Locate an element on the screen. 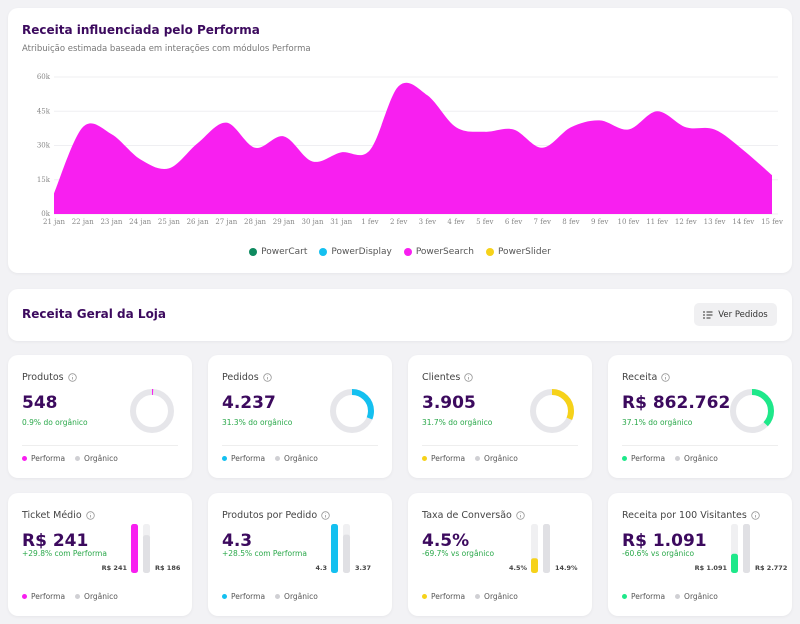 The height and width of the screenshot is (624, 800). orders-button: Ver Pedidos is located at coordinates (735, 314).